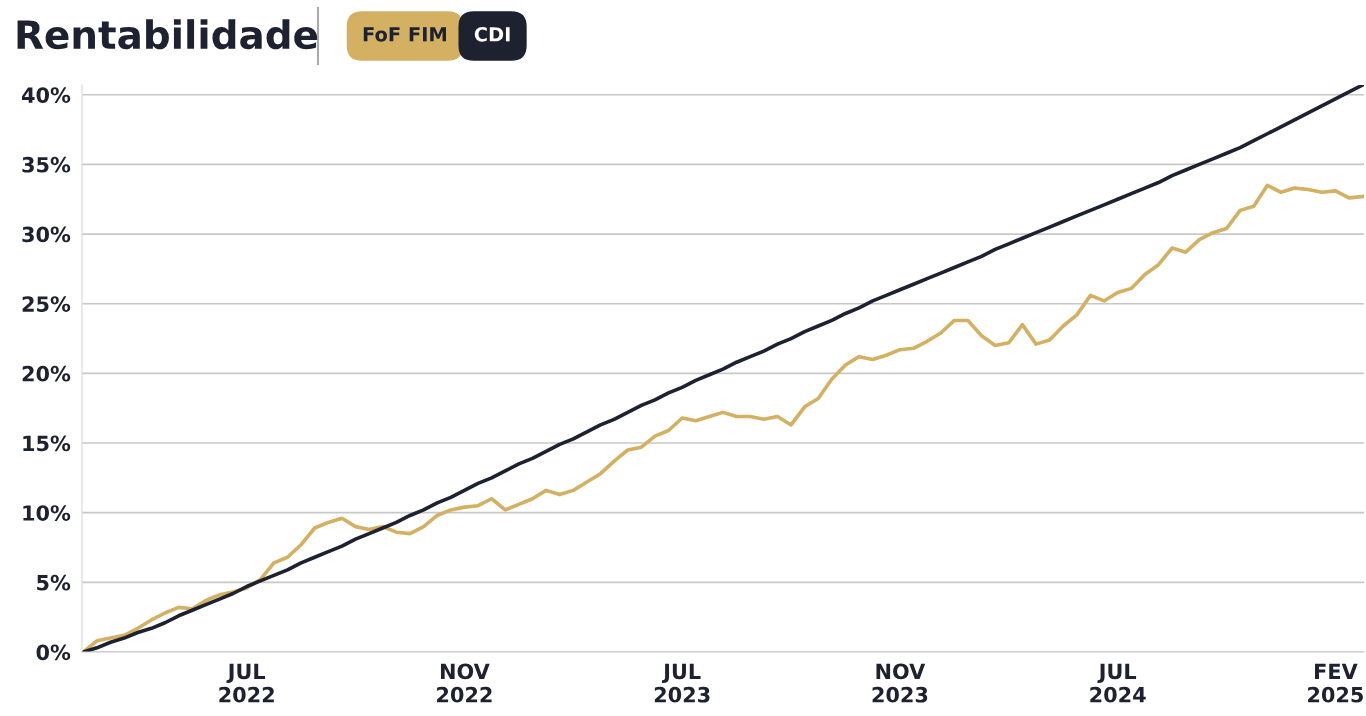  I want to click on y-tick-label: 40%, so click(46, 95).